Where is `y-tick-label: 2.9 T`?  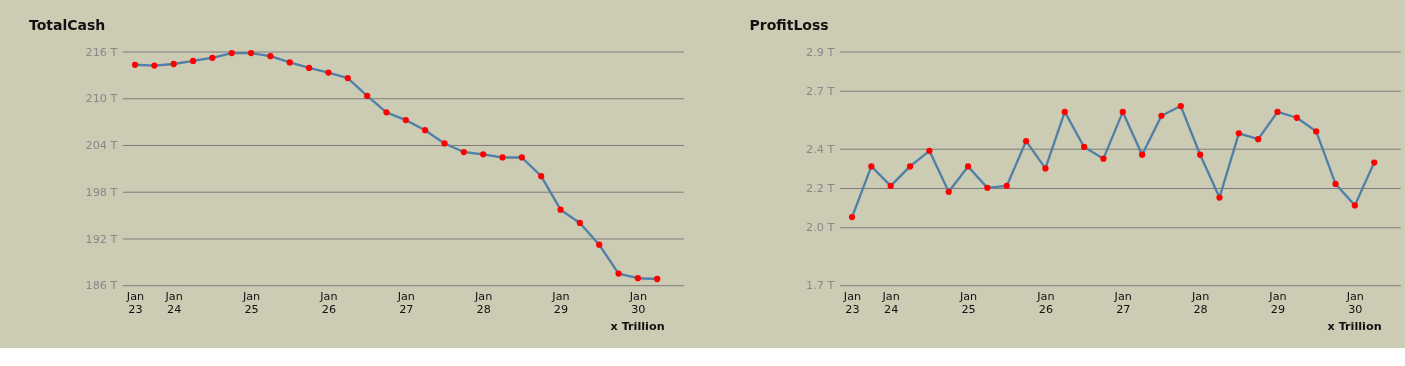
y-tick-label: 2.9 T is located at coordinates (820, 52).